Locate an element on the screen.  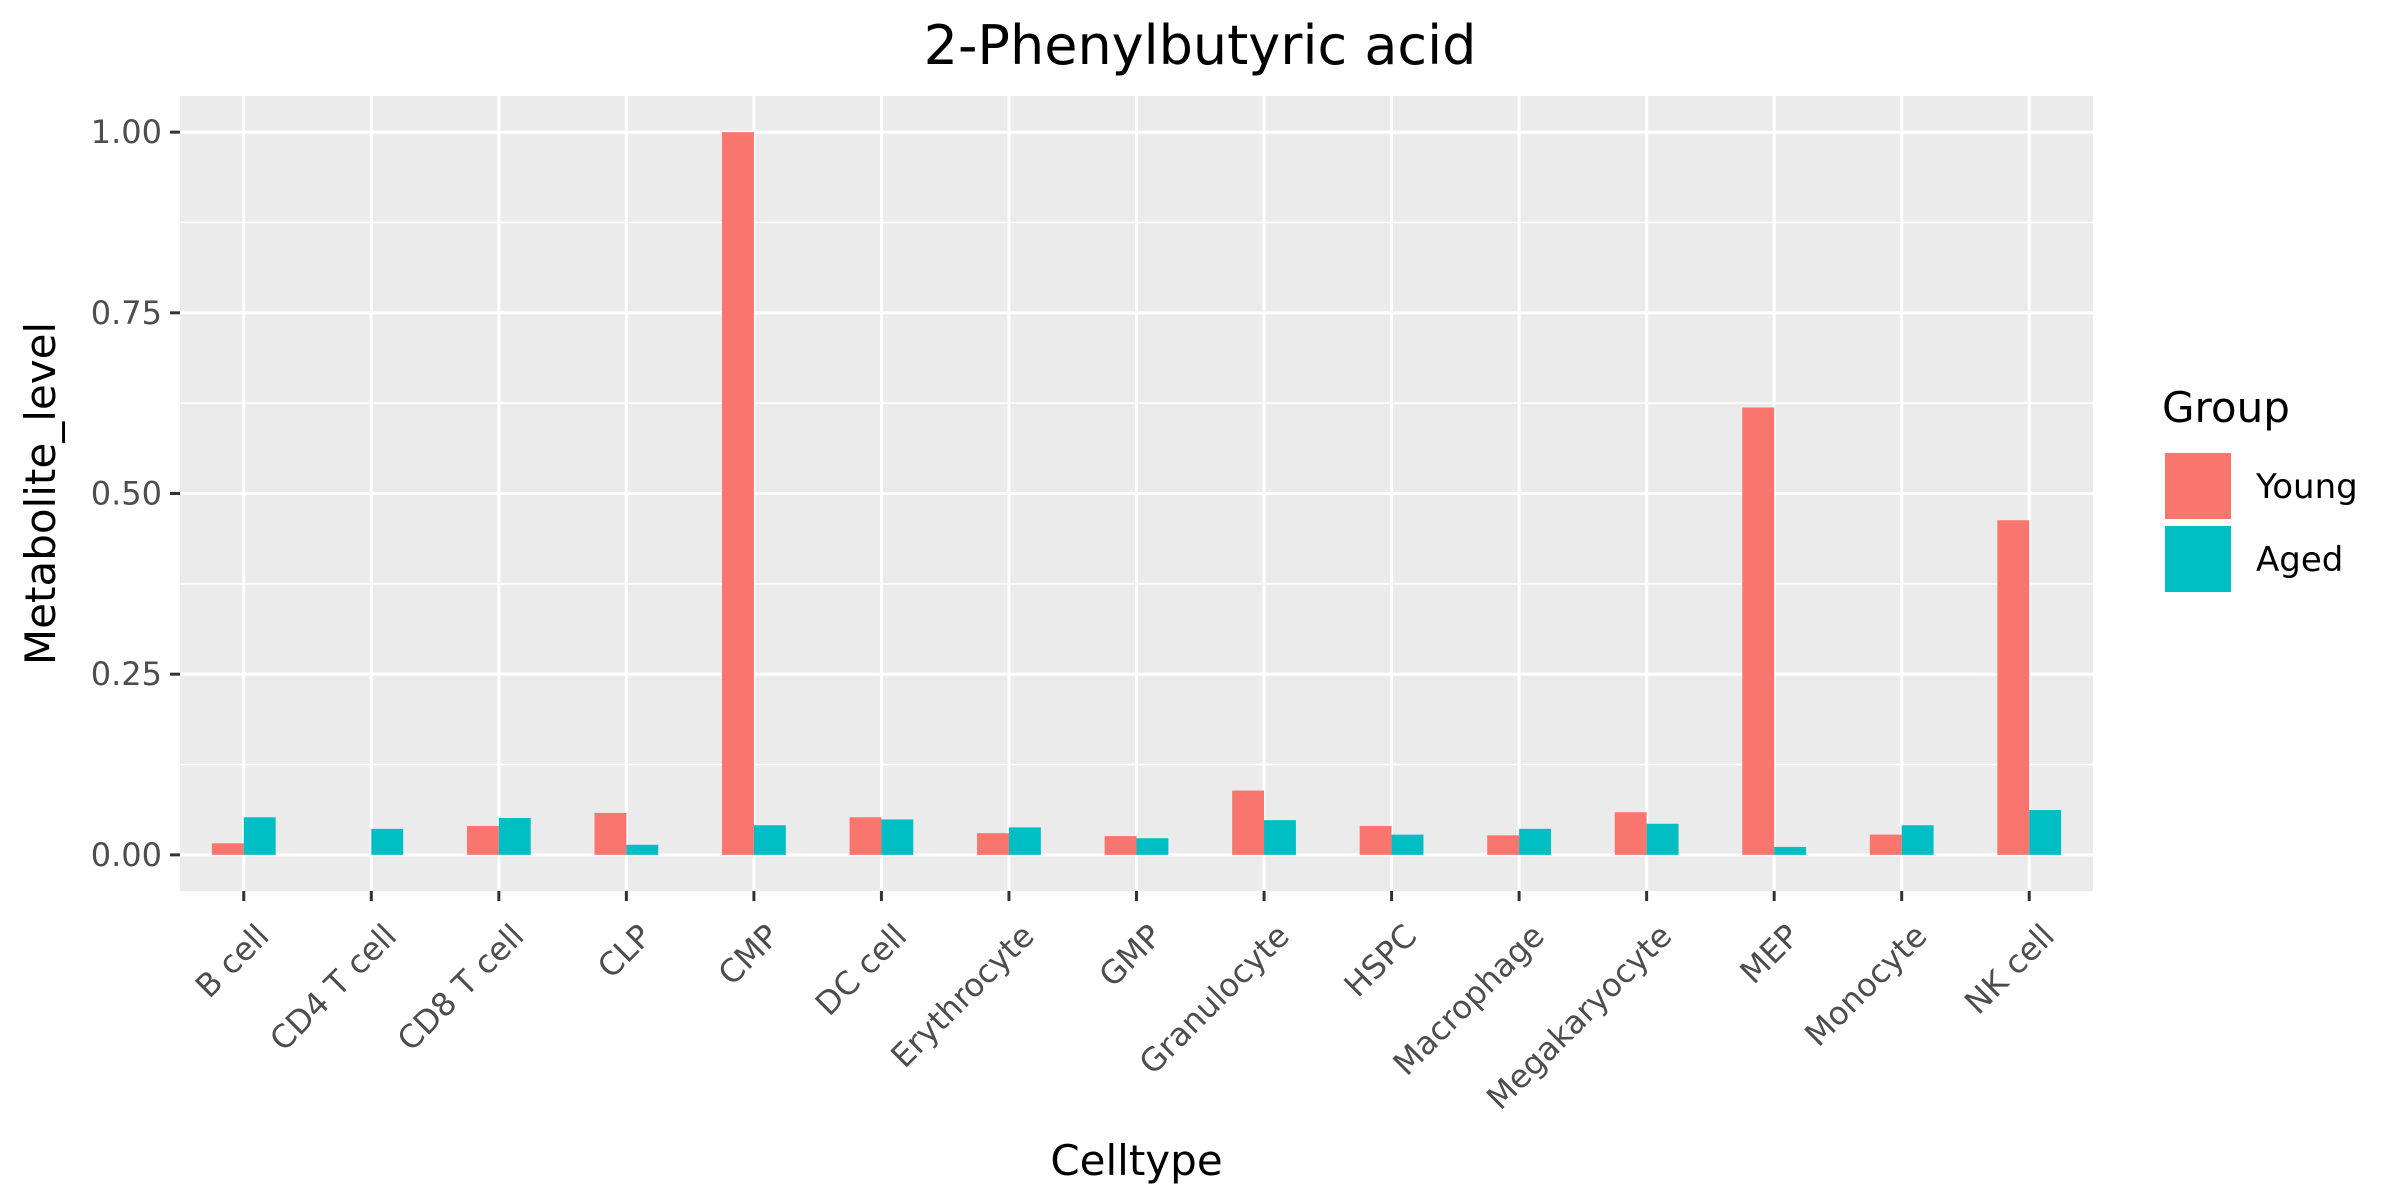
chart-title: 2-Phenylbutyric acid is located at coordinates (1200, 45).